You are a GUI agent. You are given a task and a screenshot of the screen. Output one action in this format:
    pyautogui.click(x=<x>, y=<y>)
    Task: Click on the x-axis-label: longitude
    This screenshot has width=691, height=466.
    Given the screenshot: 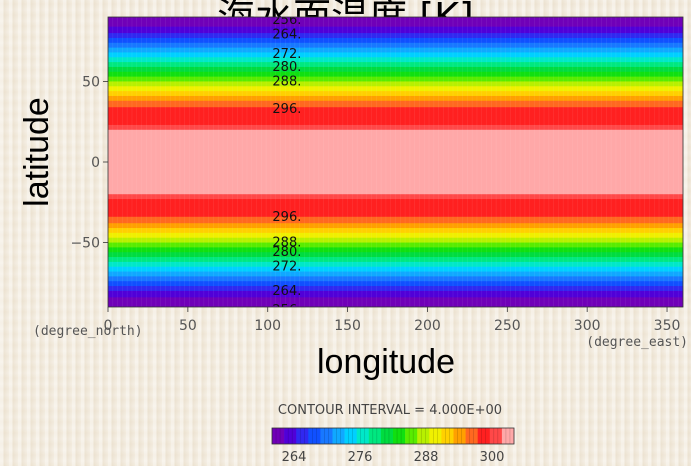 What is the action you would take?
    pyautogui.click(x=386, y=362)
    